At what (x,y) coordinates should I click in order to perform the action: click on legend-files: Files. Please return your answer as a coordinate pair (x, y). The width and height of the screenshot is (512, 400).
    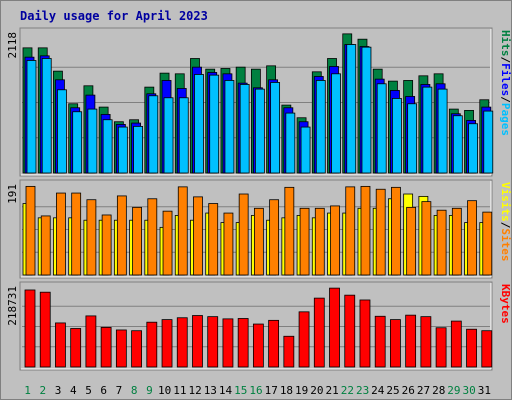
    Looking at the image, I should click on (505, 79).